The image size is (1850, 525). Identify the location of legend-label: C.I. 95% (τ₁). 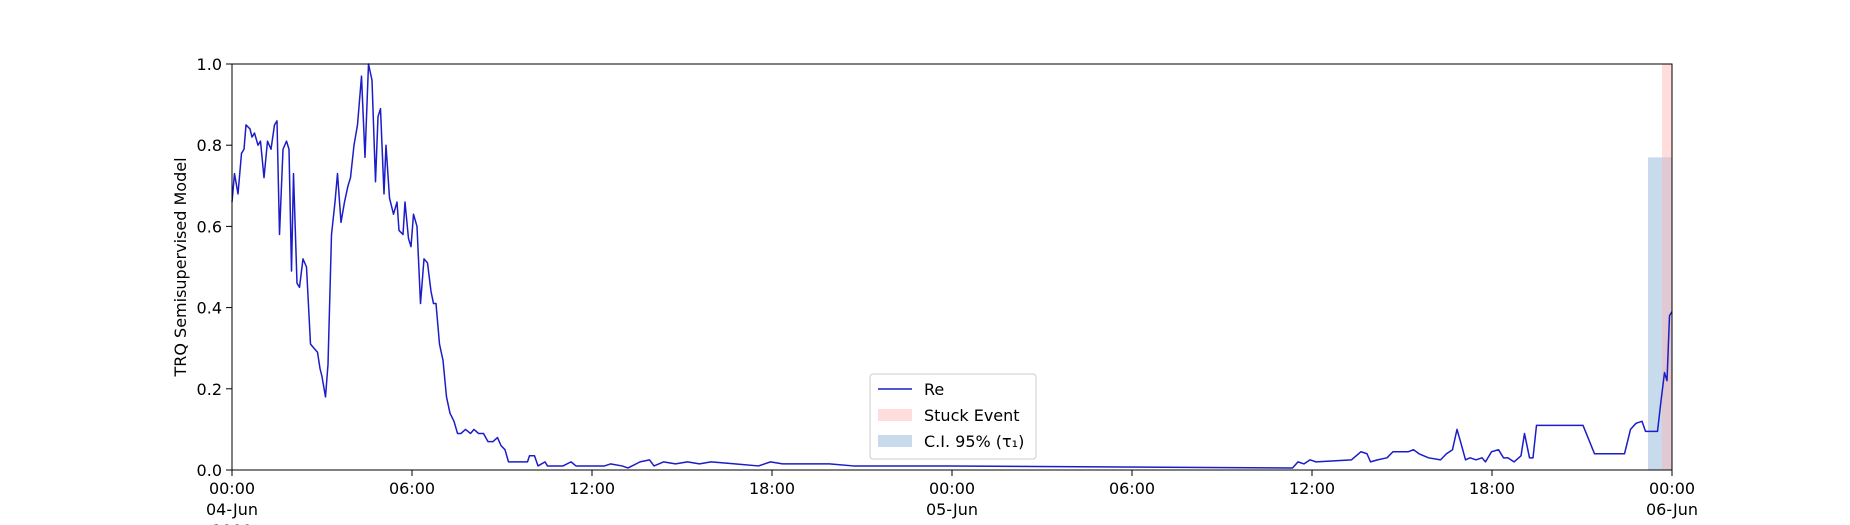
(974, 441).